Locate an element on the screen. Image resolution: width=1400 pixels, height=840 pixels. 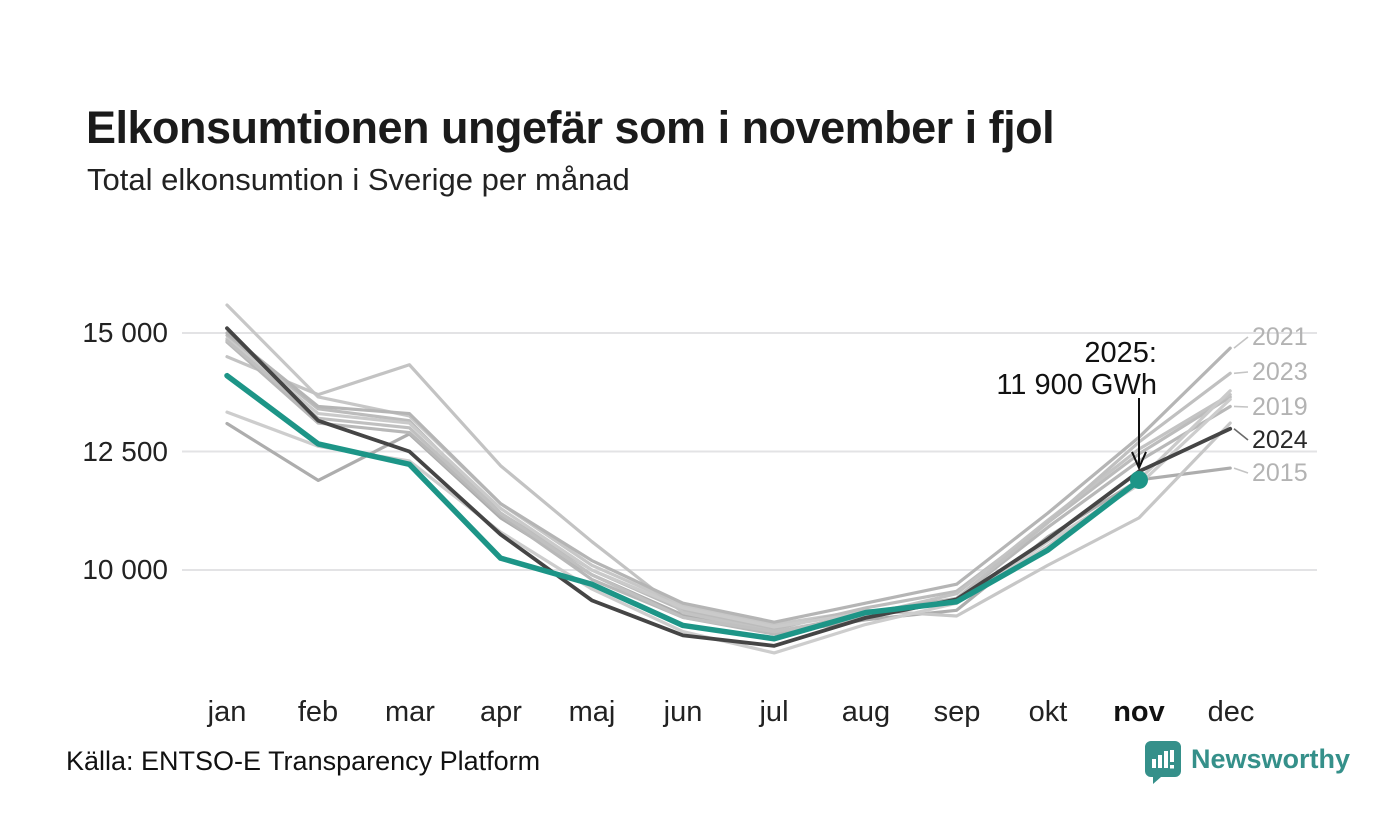
x-tick-jan: jan is located at coordinates (227, 712).